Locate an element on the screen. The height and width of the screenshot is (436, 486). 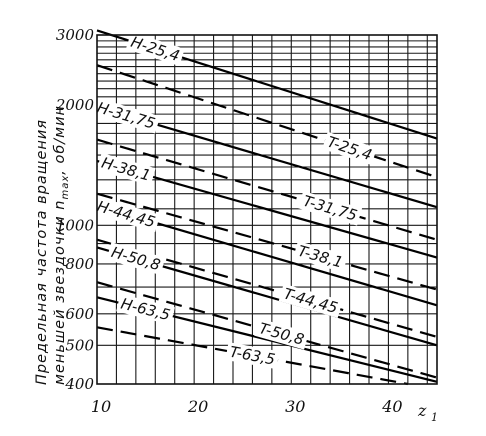
y-tick-label: 1000 is located at coordinates (75, 225).